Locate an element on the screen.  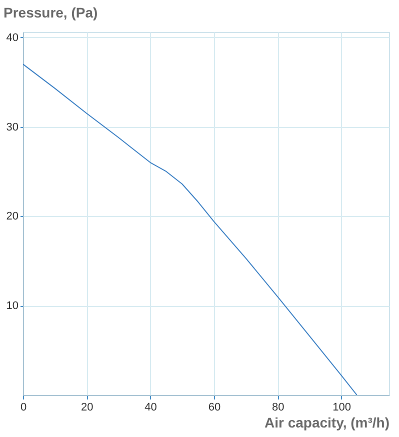
x-tick-label: 0 is located at coordinates (23, 408).